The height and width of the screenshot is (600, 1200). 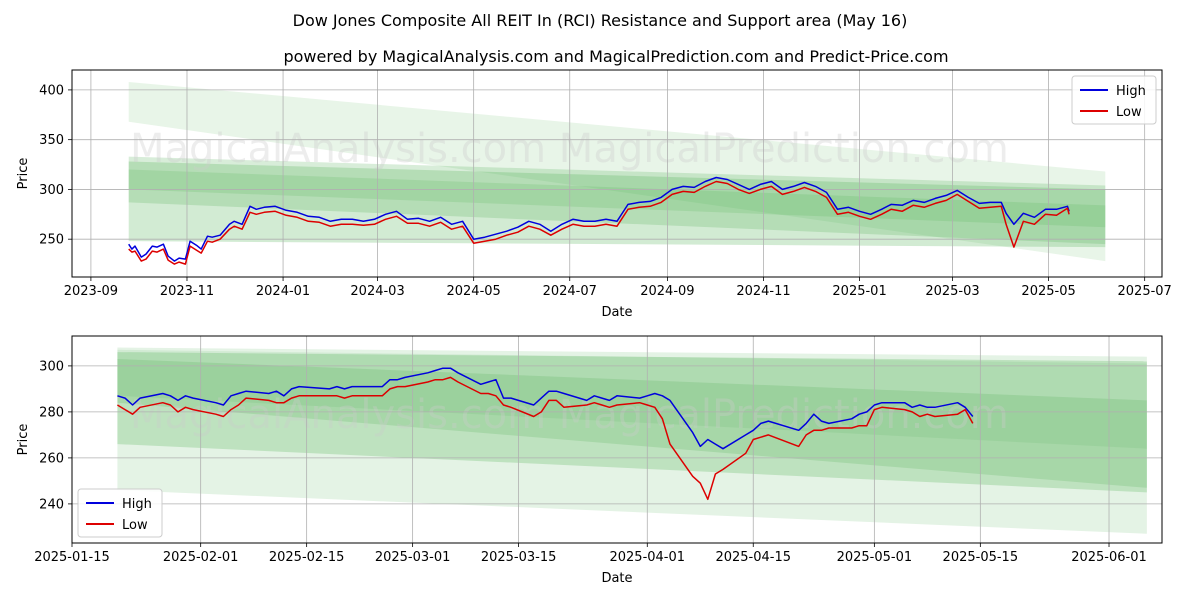 What do you see at coordinates (201, 557) in the screenshot?
I see `x-tick-label: 2025-02-01` at bounding box center [201, 557].